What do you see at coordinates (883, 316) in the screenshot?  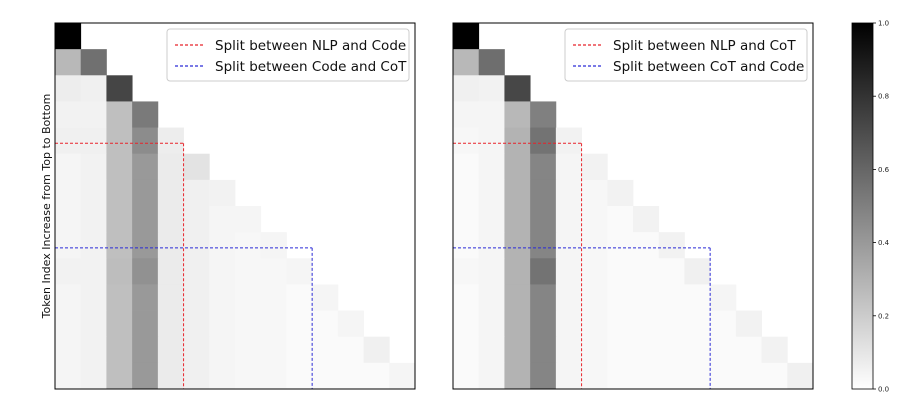 I see `colorbar-tick-label: 0.2` at bounding box center [883, 316].